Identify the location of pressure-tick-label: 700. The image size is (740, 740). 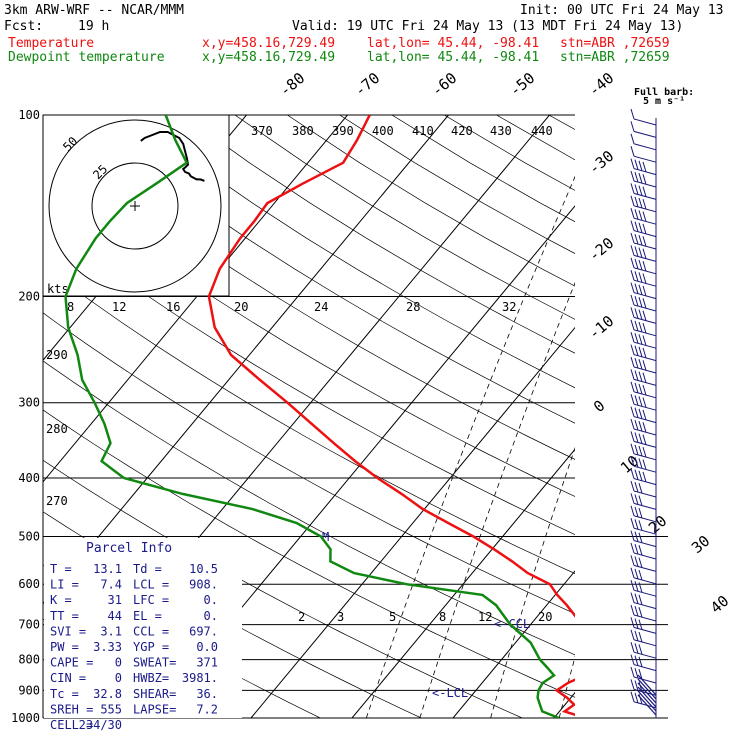
(29, 625).